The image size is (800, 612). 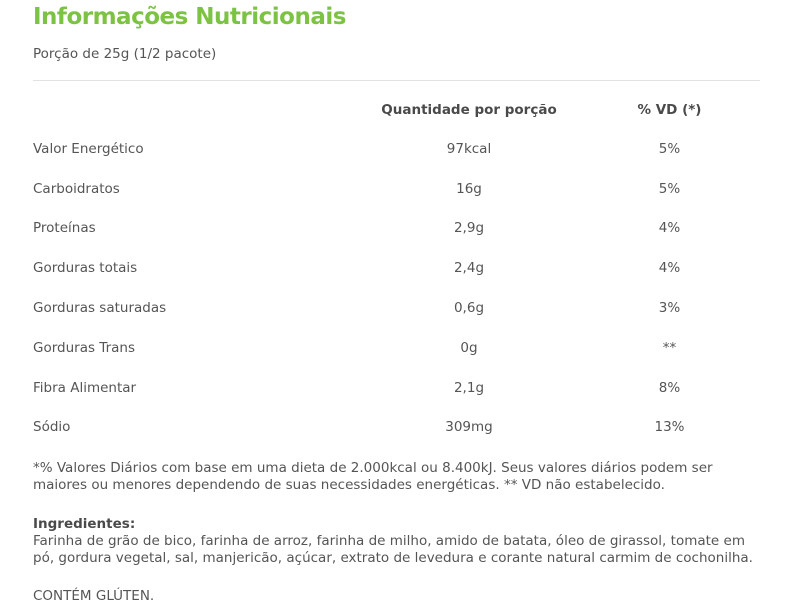 I want to click on divider, so click(x=396, y=80).